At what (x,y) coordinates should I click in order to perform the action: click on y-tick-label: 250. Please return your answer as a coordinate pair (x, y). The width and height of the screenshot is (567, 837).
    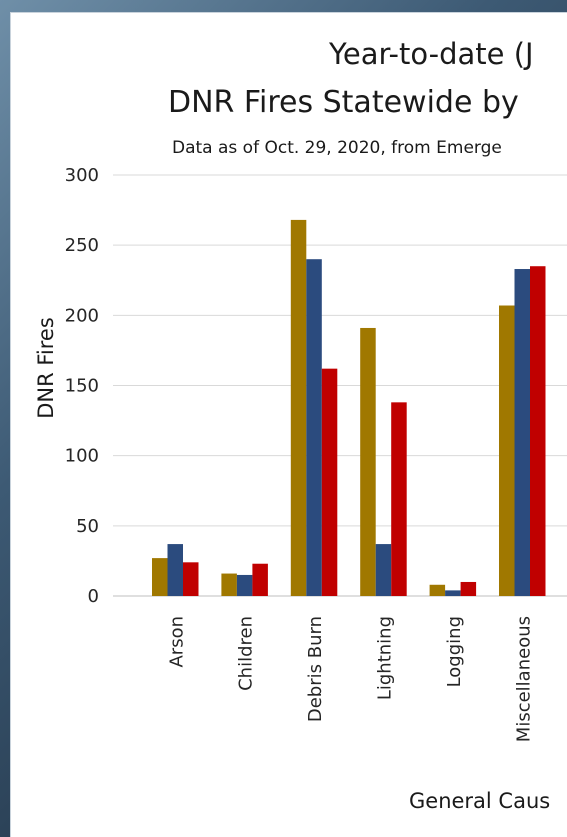
    Looking at the image, I should click on (82, 245).